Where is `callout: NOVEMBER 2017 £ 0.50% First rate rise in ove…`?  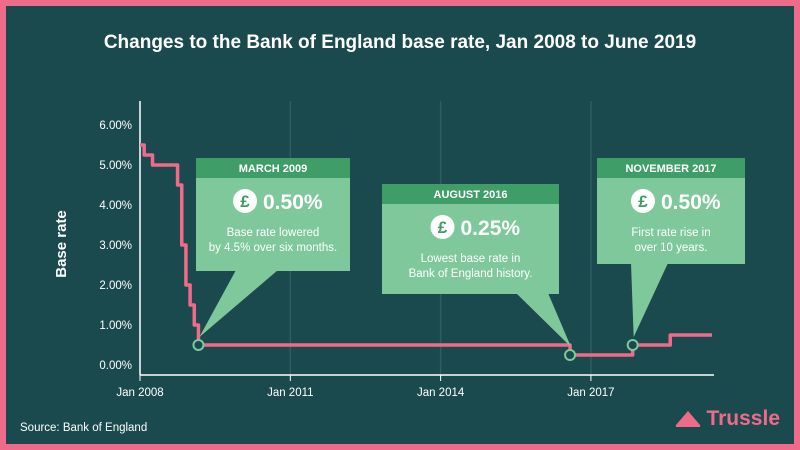
callout: NOVEMBER 2017 £ 0.50% First rate rise in ove… is located at coordinates (671, 247).